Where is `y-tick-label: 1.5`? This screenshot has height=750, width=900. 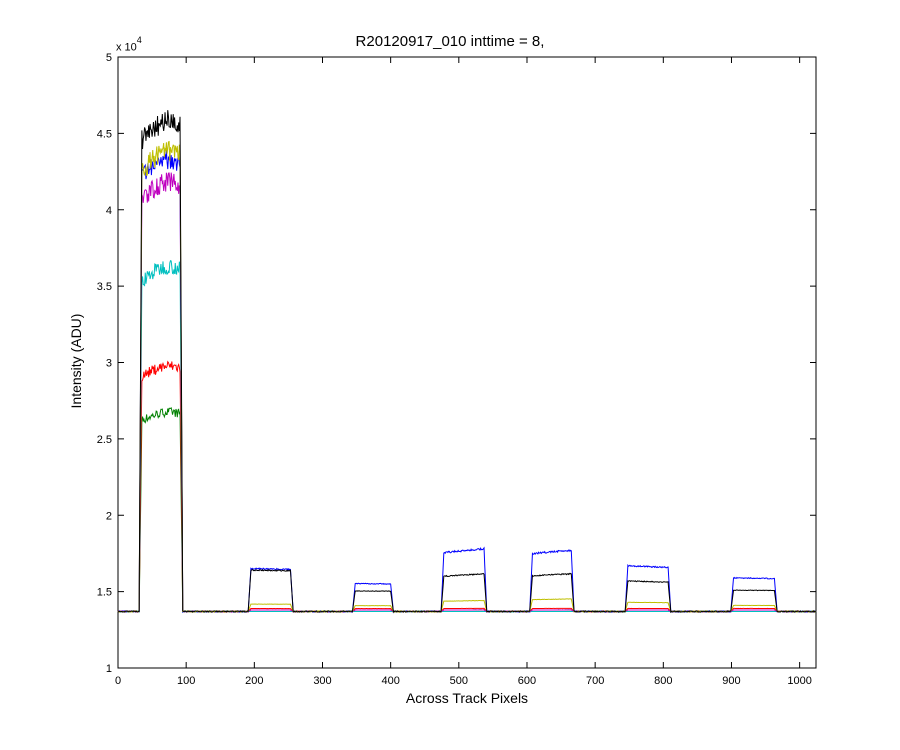
y-tick-label: 1.5 is located at coordinates (104, 593).